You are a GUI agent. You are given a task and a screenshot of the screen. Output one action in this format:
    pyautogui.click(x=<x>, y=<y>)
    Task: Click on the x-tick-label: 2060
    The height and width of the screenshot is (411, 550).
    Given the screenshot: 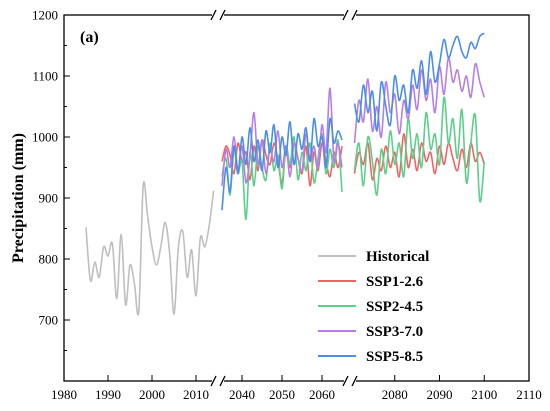 What is the action you would take?
    pyautogui.click(x=322, y=394)
    